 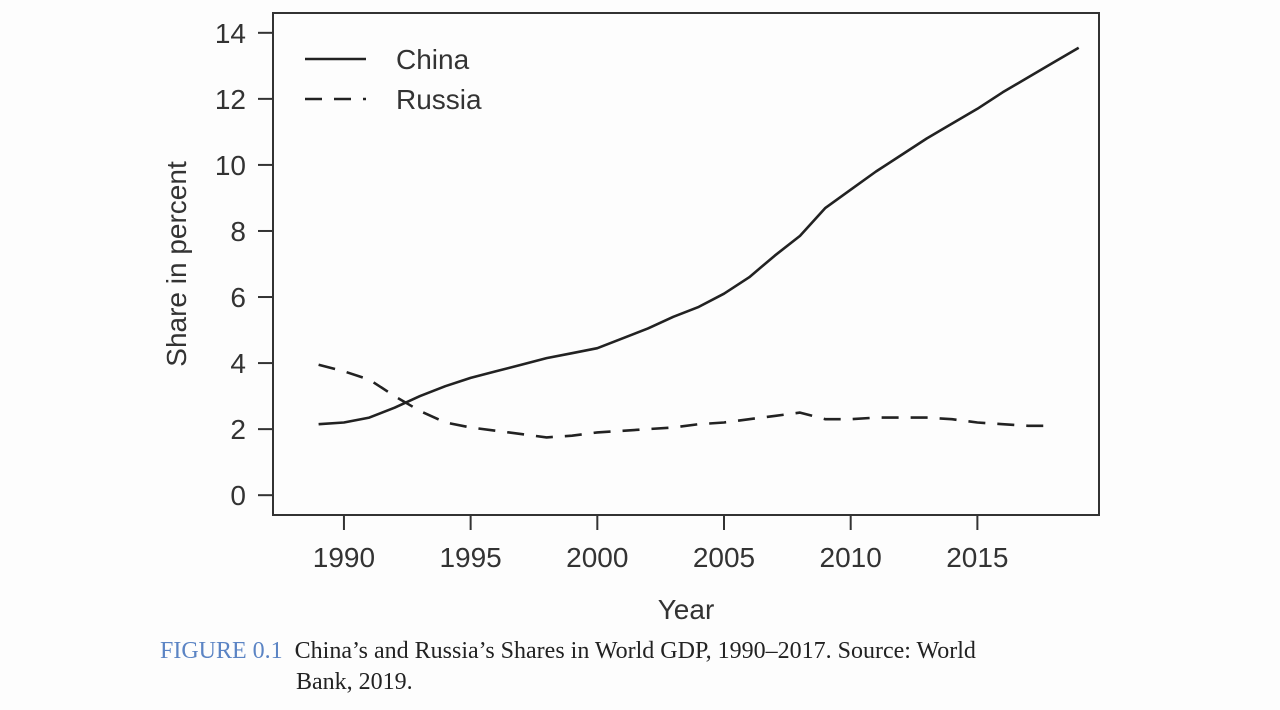 I want to click on x-tick-label: 2005, so click(x=724, y=557).